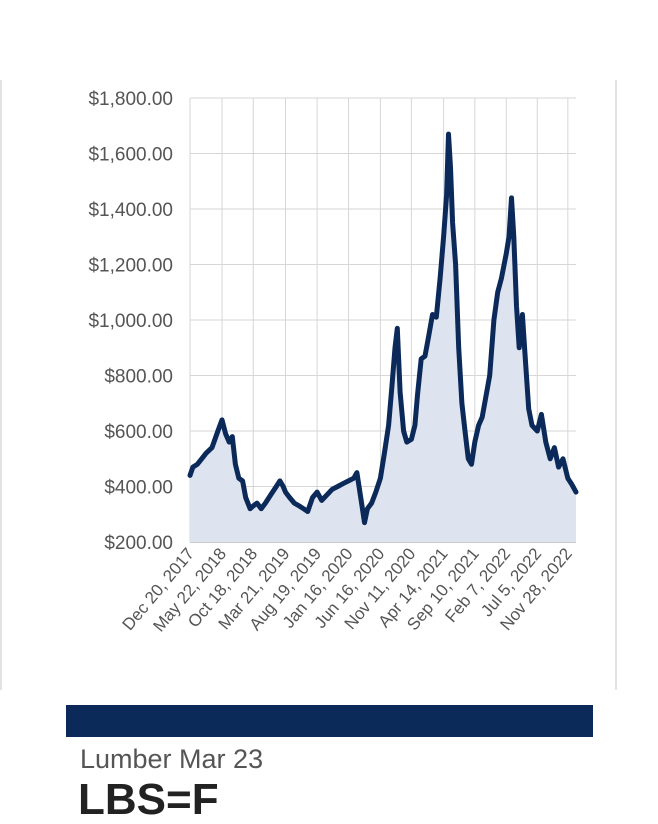 The width and height of the screenshot is (658, 824). What do you see at coordinates (130, 155) in the screenshot?
I see `y-tick-label: $1,600.00` at bounding box center [130, 155].